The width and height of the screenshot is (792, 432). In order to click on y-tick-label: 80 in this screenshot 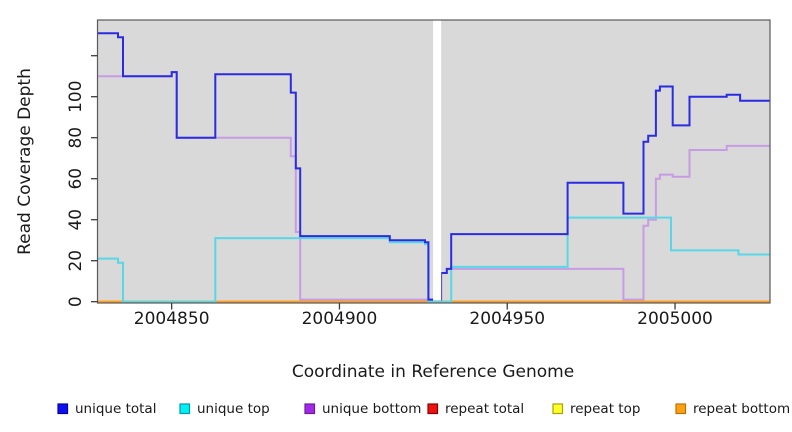, I will do `click(76, 138)`.